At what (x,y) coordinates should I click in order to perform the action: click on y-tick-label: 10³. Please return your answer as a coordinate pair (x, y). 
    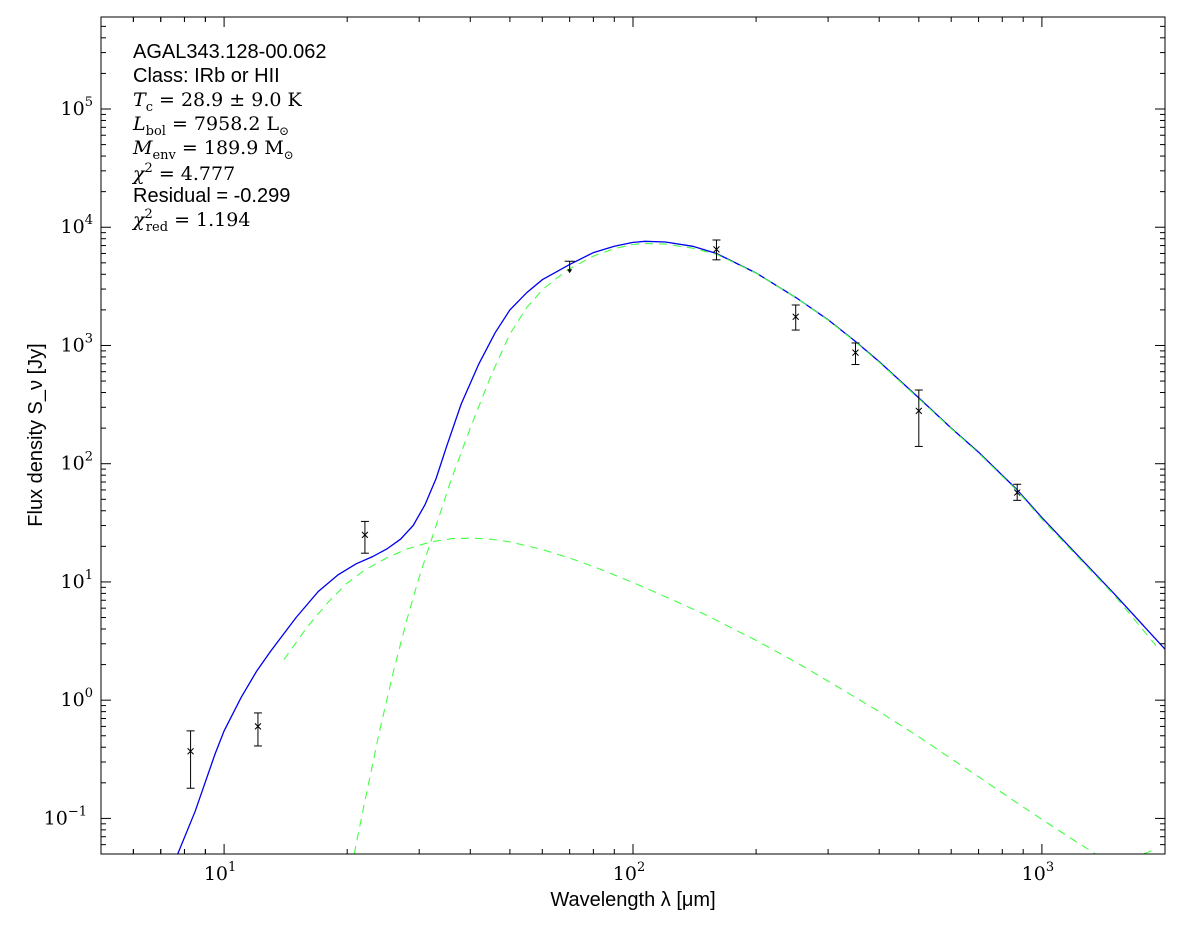
    Looking at the image, I should click on (77, 343).